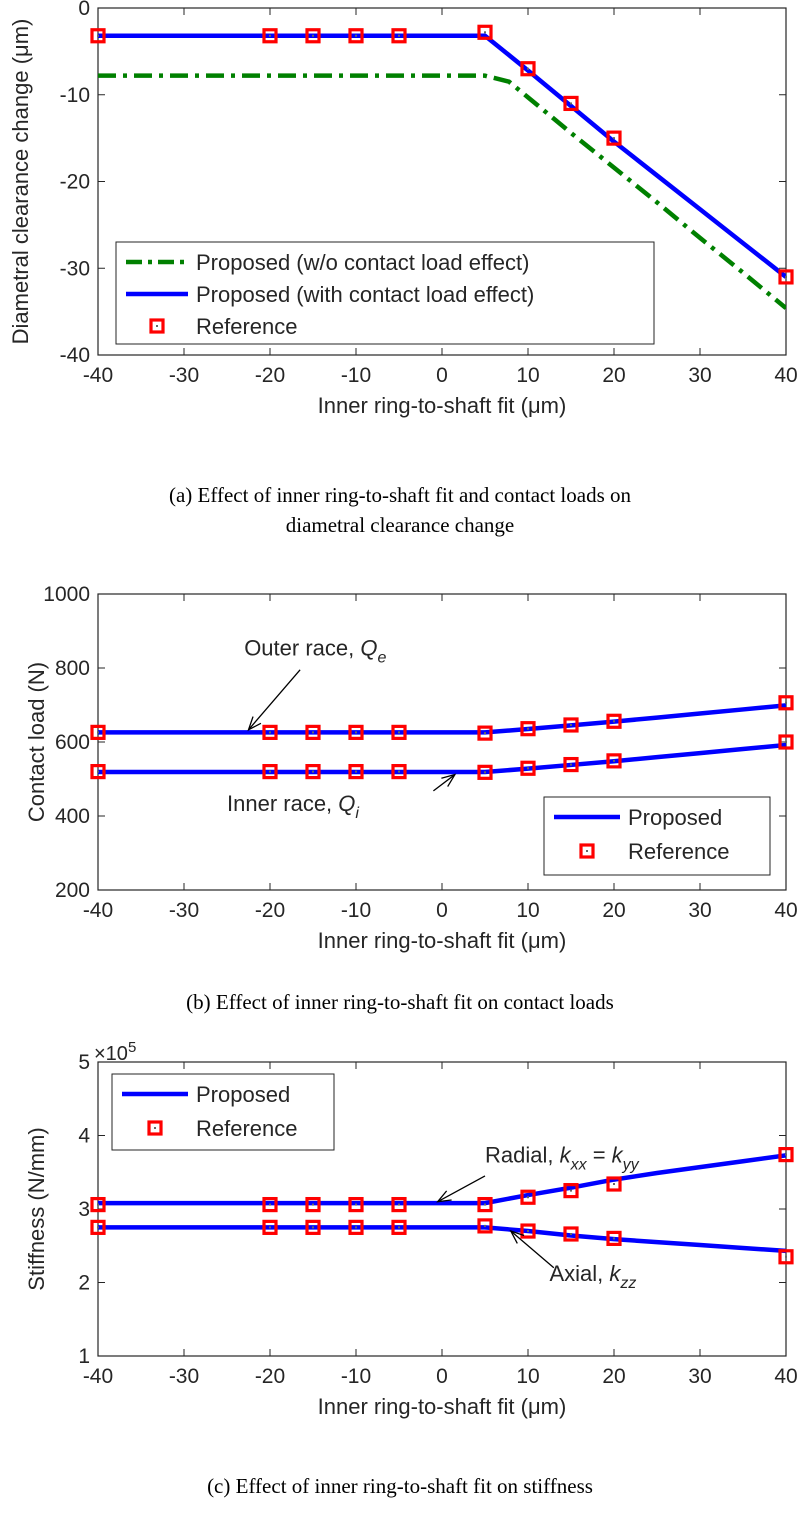 This screenshot has width=800, height=1518. Describe the element at coordinates (282, 803) in the screenshot. I see `annotation-text: Inner race,` at that location.